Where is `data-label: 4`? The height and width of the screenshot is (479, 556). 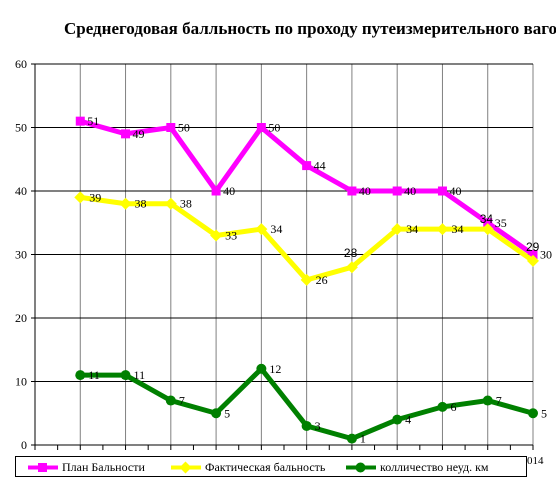
data-label: 4 is located at coordinates (408, 420).